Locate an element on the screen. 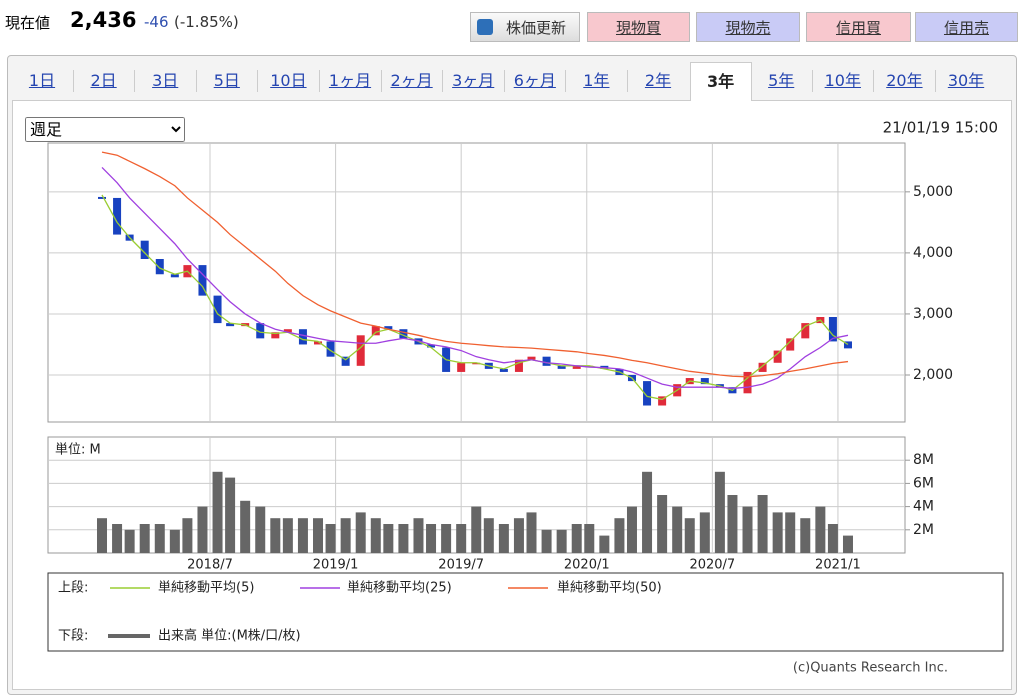  timestamp: 21/01/19 15:00 is located at coordinates (940, 128).